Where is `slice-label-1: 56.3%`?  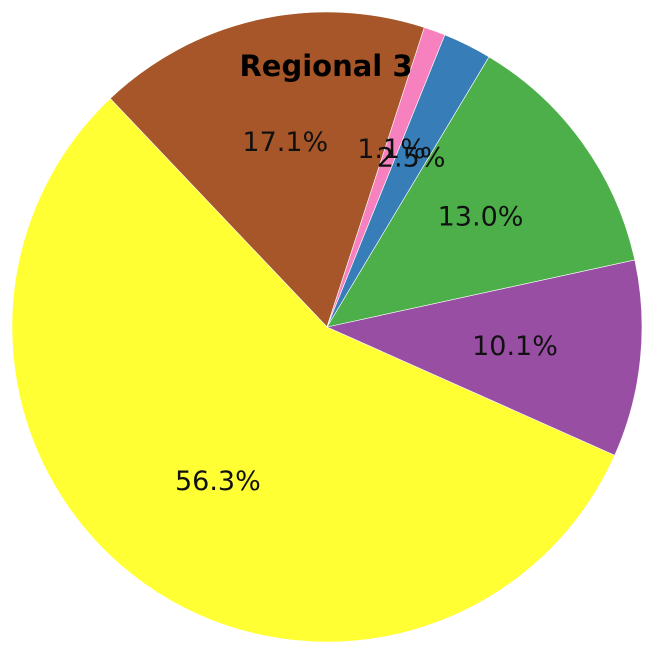
slice-label-1: 56.3% is located at coordinates (218, 481).